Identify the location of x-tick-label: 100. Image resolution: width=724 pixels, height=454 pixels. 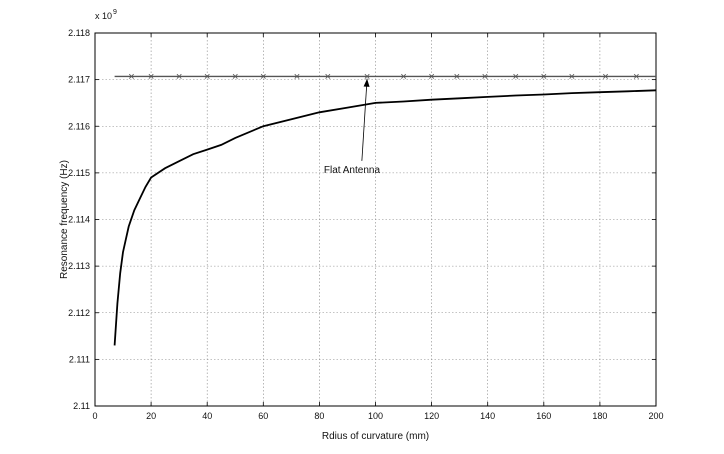
(375, 416).